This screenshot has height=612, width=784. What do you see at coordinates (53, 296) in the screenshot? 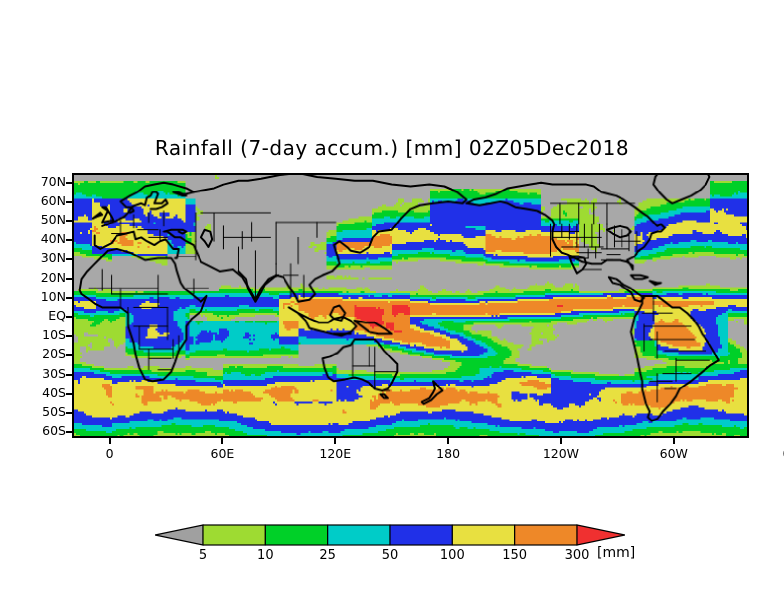
I see `y-tick-label-10n: 10N` at bounding box center [53, 296].